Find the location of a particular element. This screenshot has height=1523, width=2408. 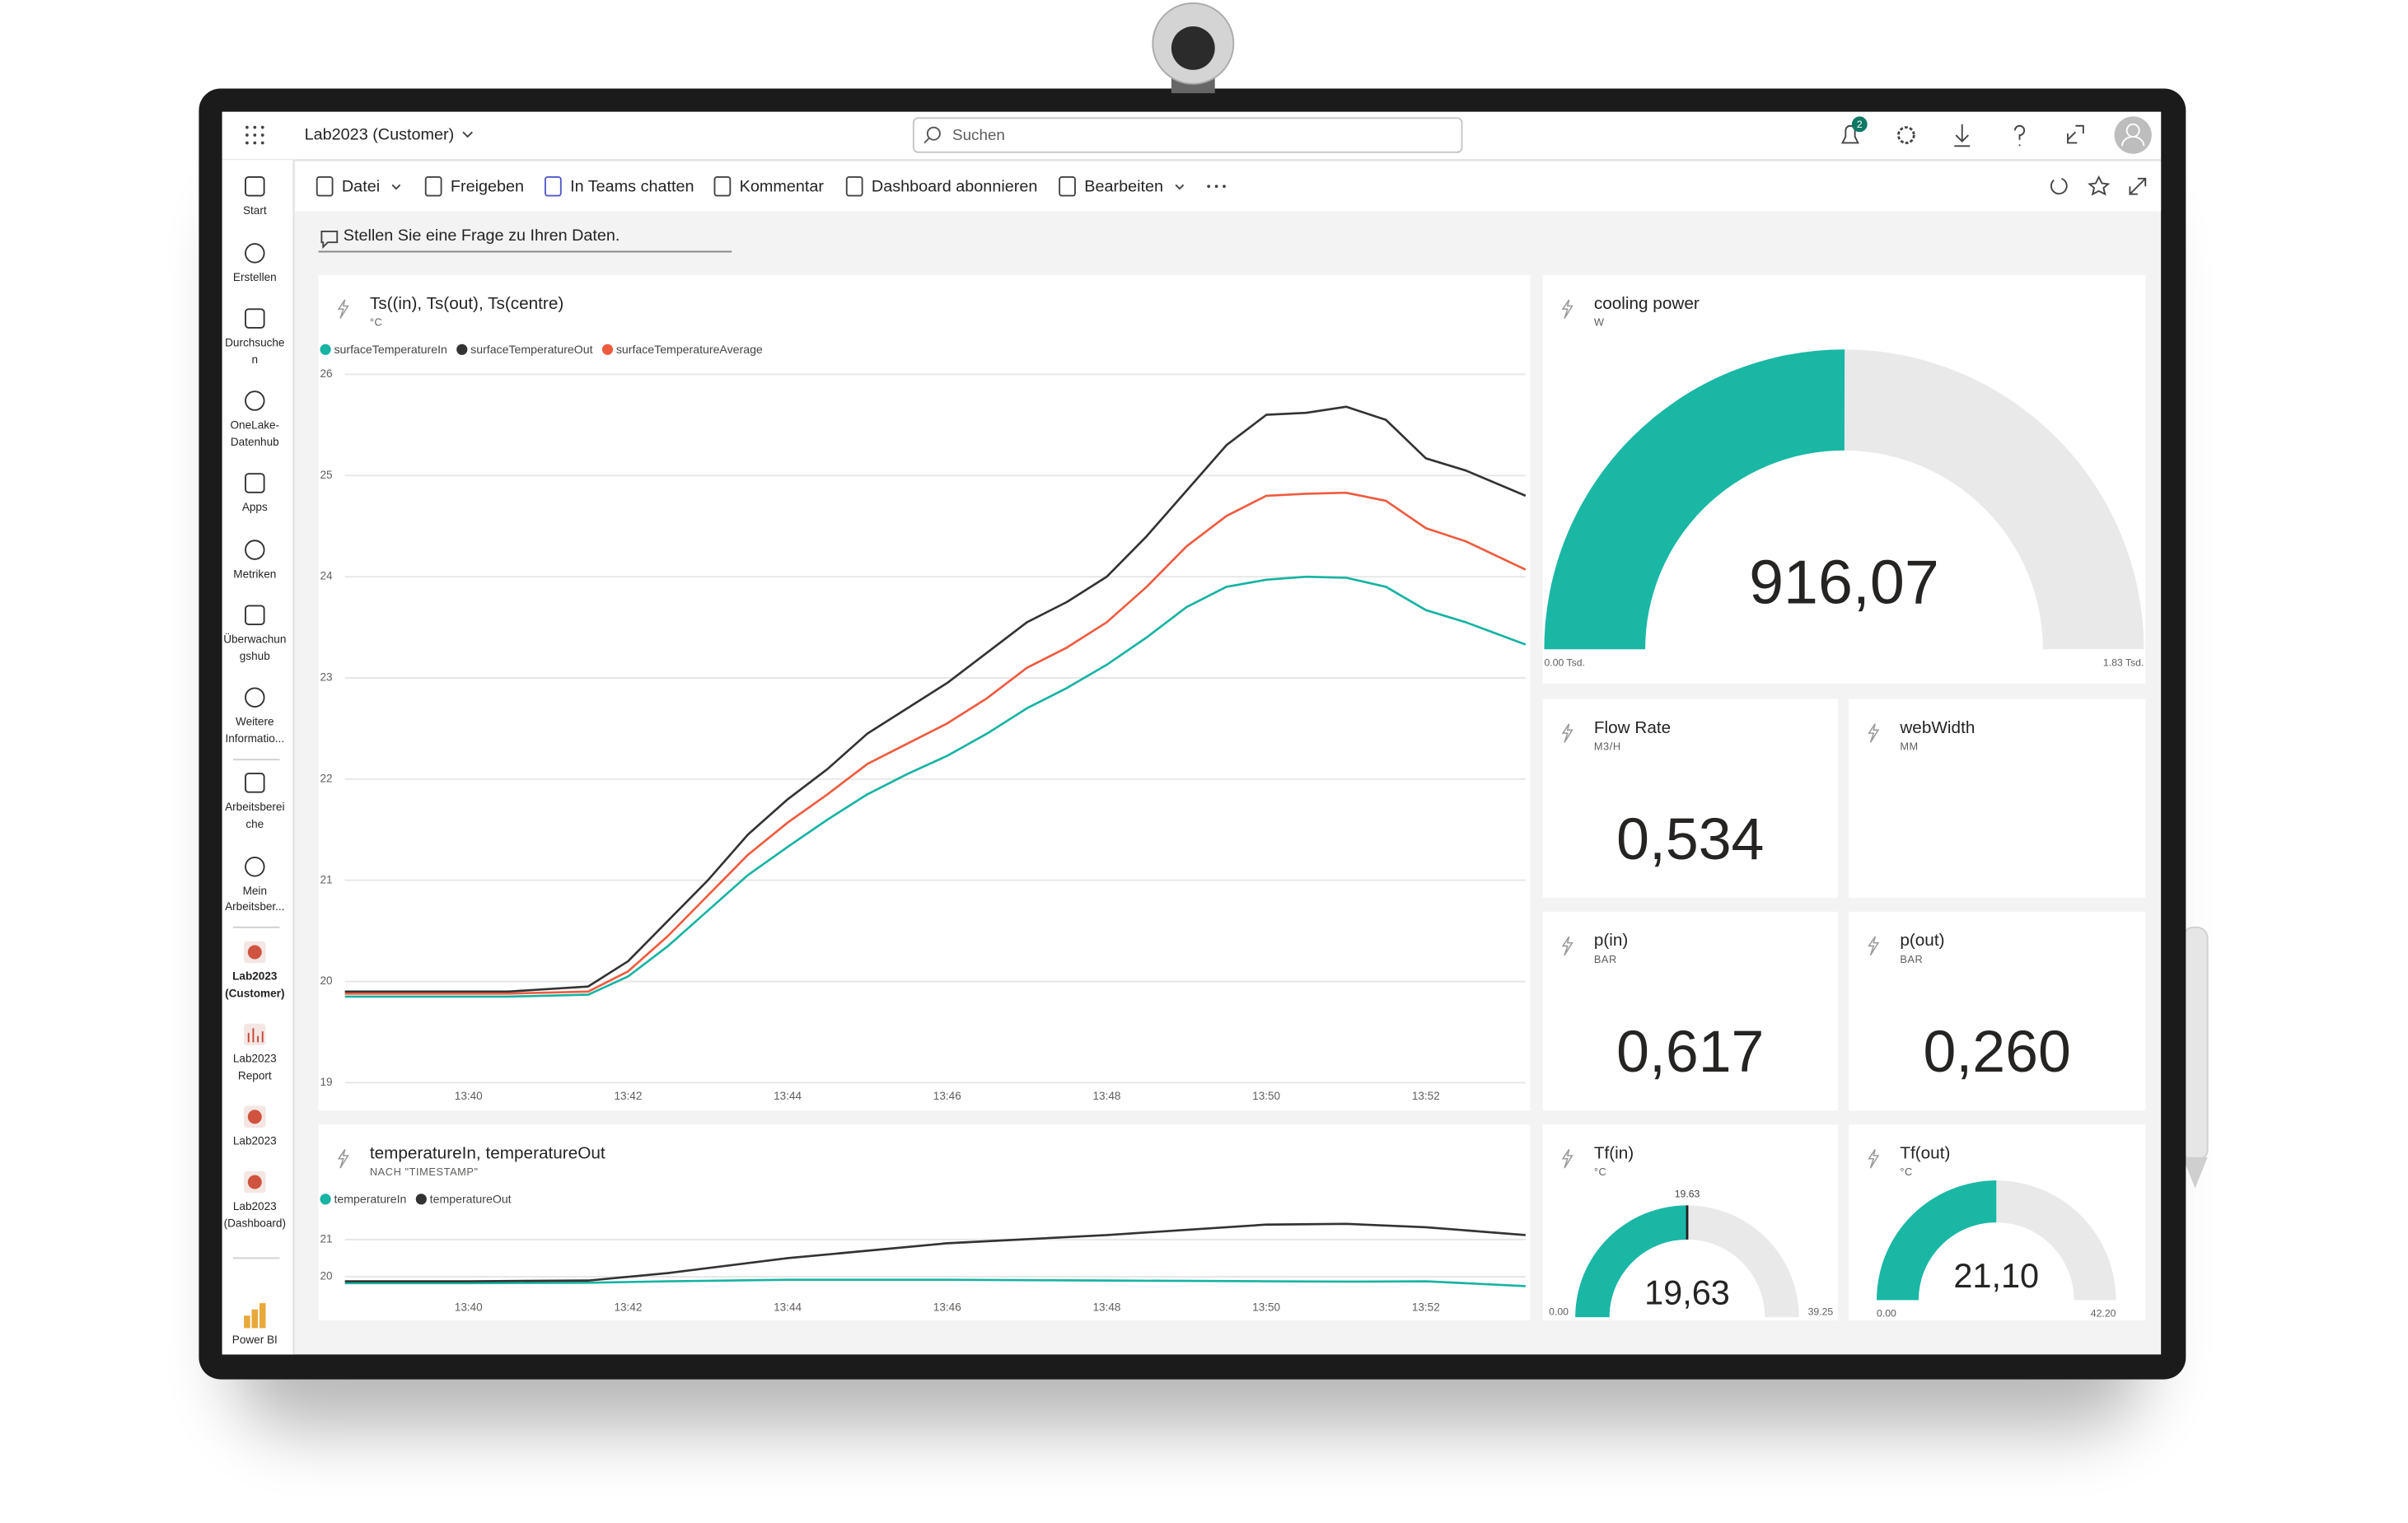

nav-label: che is located at coordinates (254, 824).